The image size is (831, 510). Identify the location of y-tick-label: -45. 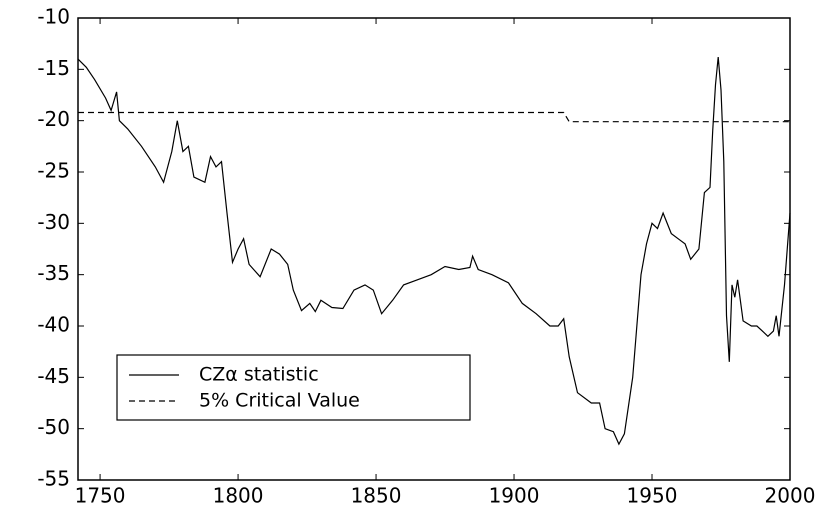
(53, 376).